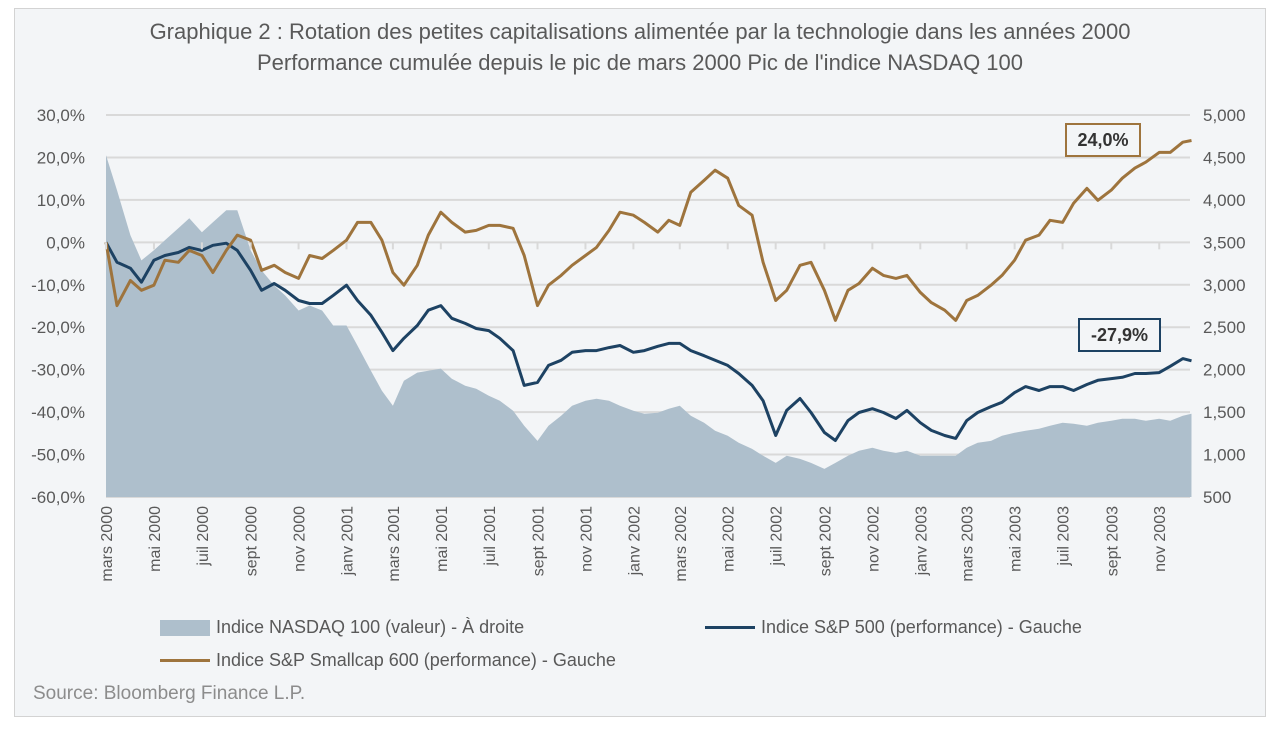 The image size is (1280, 732). Describe the element at coordinates (1224, 327) in the screenshot. I see `y-right-tick-label: 2,500` at that location.